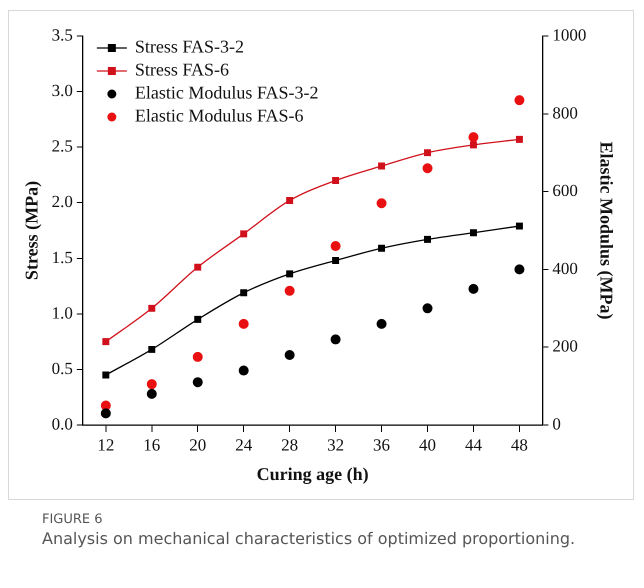  I want to click on y2-tick-label: 600, so click(565, 190).